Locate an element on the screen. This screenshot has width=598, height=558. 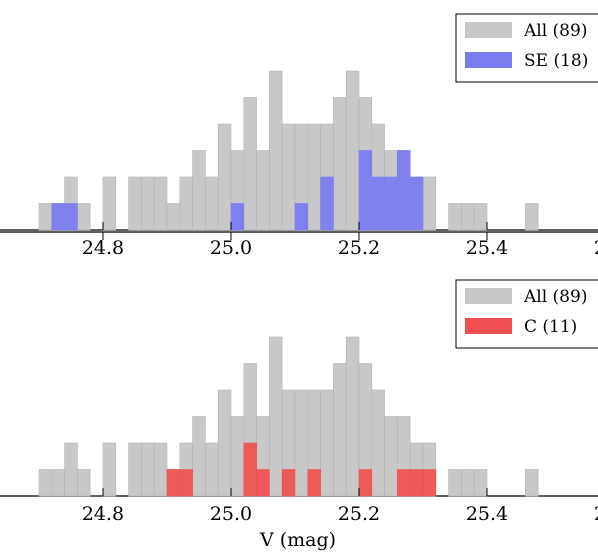
legend: All (89) SE (18) is located at coordinates (526, 48).